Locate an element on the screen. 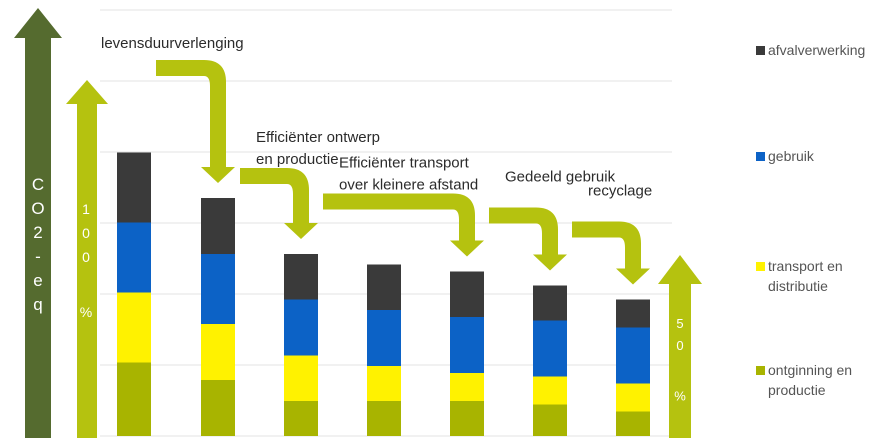 This screenshot has height=439, width=879. flow-label: recyclage is located at coordinates (620, 191).